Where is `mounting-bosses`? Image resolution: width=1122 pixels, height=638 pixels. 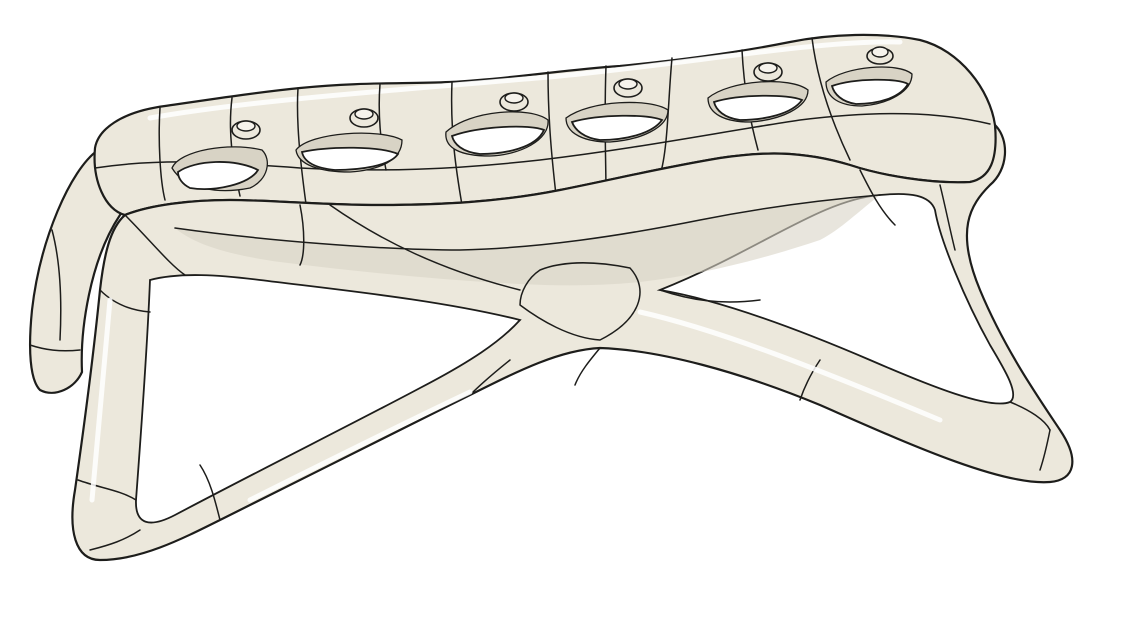 mounting-bosses is located at coordinates (562, 93).